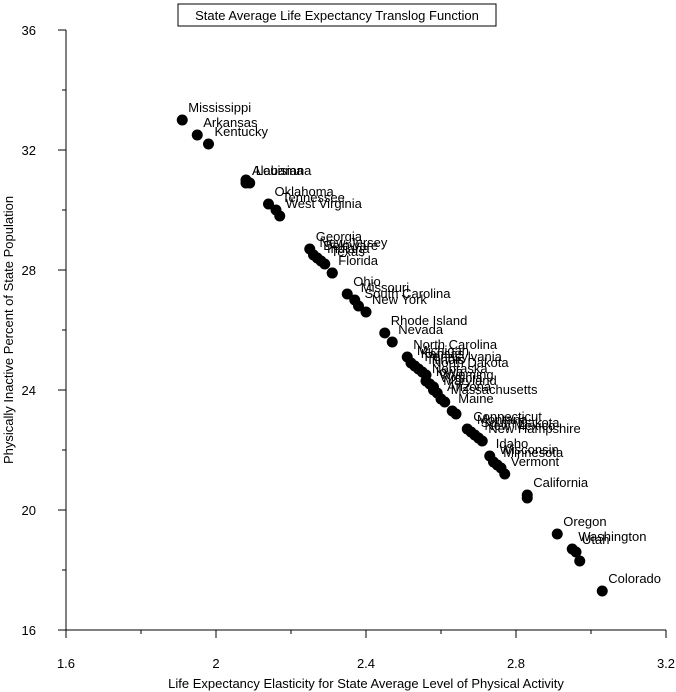 This screenshot has height=692, width=676. What do you see at coordinates (230, 122) in the screenshot?
I see `point-label: Arkansas` at bounding box center [230, 122].